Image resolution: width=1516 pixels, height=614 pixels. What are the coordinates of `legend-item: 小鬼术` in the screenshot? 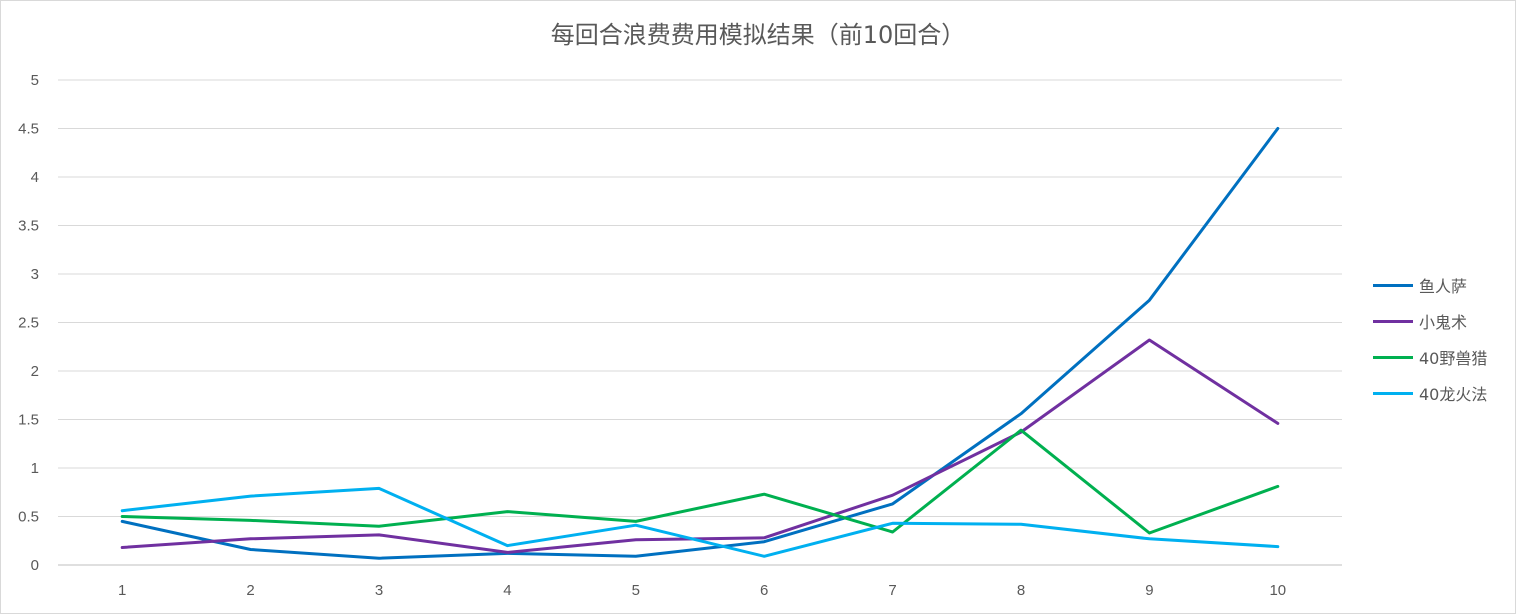 It's located at (1430, 321).